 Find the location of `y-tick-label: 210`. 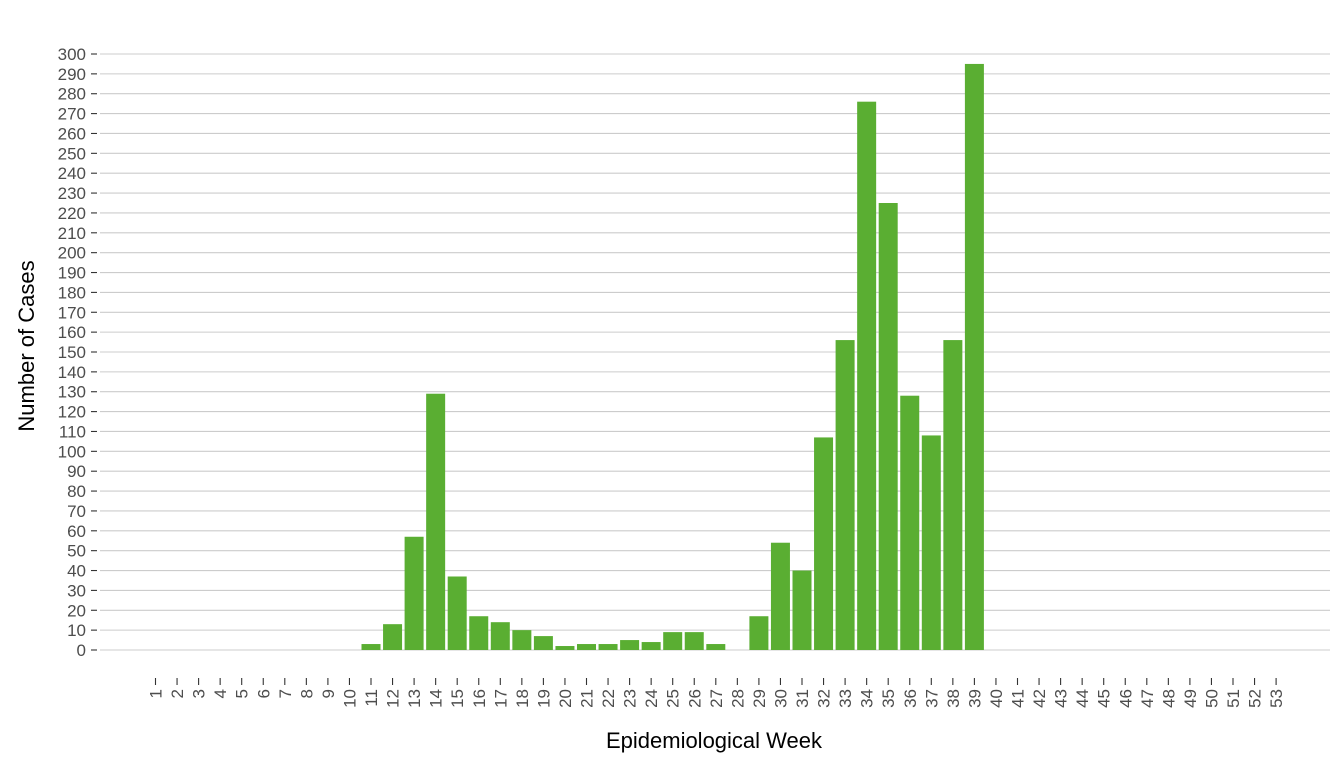

y-tick-label: 210 is located at coordinates (72, 233).